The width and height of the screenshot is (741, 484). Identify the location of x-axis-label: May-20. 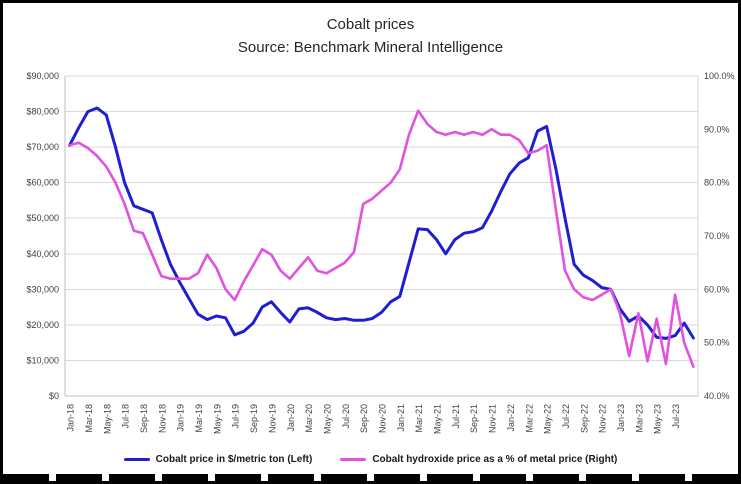
(327, 419).